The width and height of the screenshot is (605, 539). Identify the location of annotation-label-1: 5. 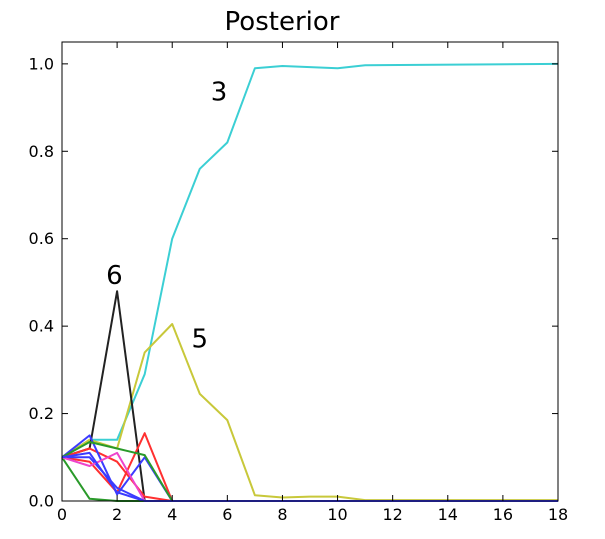
(200, 339).